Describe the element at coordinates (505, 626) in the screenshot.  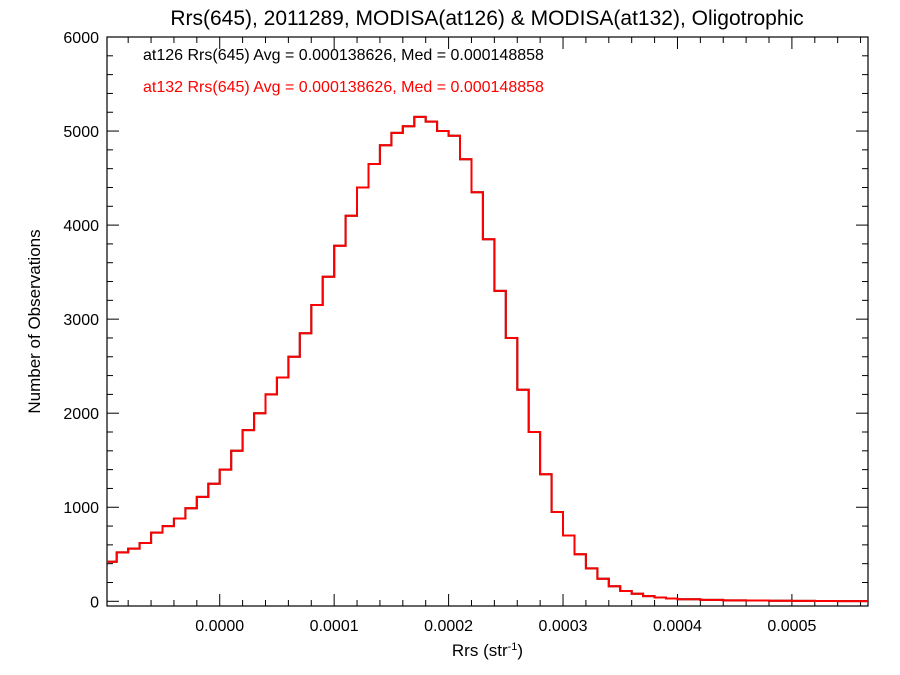
I see `x-tick-labels: 0.0000 0.0001 0.0002 0.0003 0.0004 0.0005` at that location.